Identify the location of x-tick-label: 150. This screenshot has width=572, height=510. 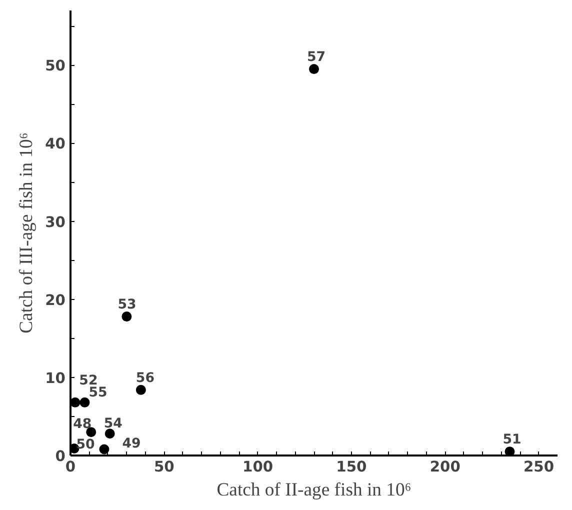
(351, 467).